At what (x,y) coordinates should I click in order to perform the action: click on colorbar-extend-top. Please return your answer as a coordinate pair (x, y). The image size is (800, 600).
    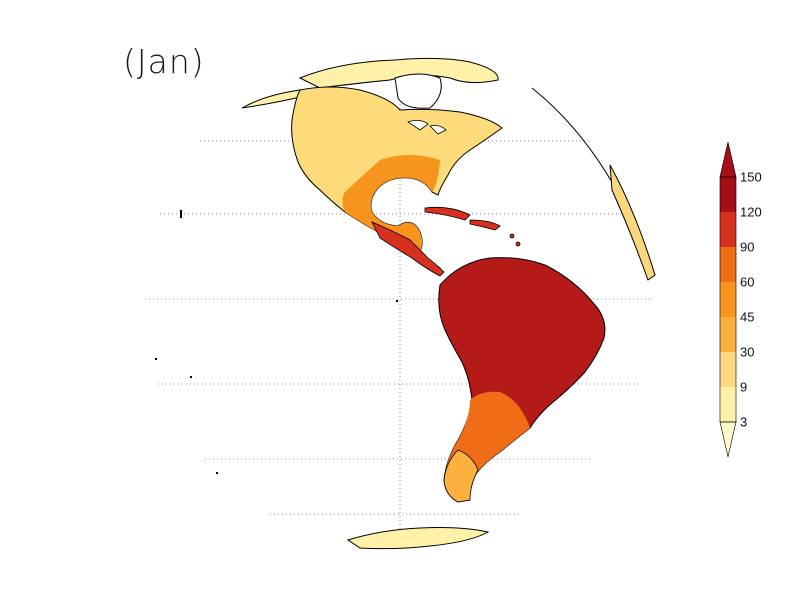
    Looking at the image, I should click on (728, 159).